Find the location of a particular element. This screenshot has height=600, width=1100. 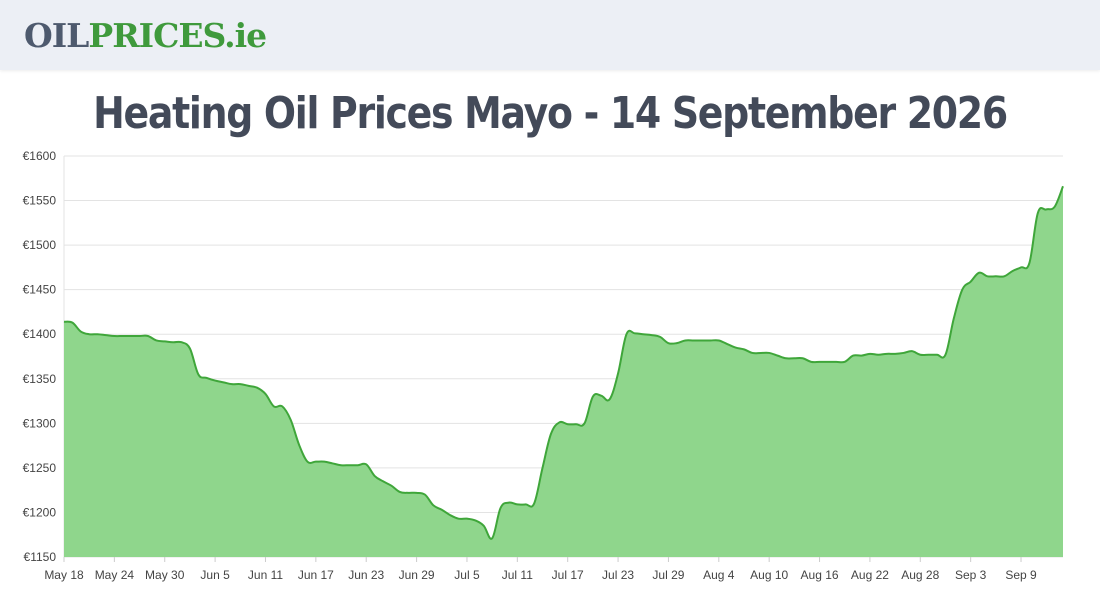

site-logo: OILPRICES.ie is located at coordinates (145, 36).